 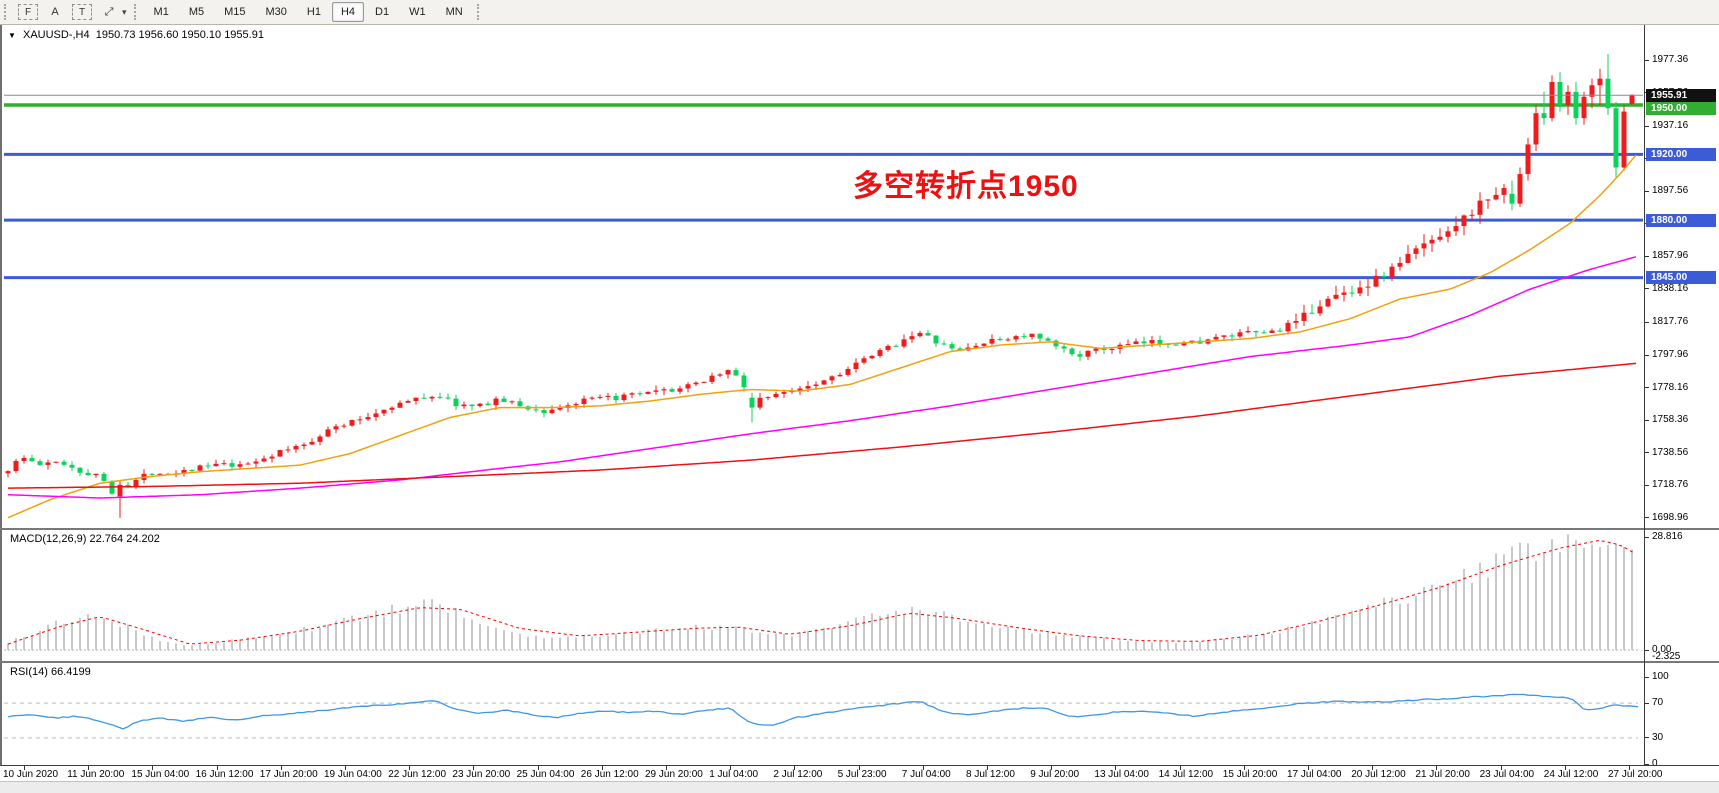 I want to click on toolbar-grip, so click(x=7, y=12).